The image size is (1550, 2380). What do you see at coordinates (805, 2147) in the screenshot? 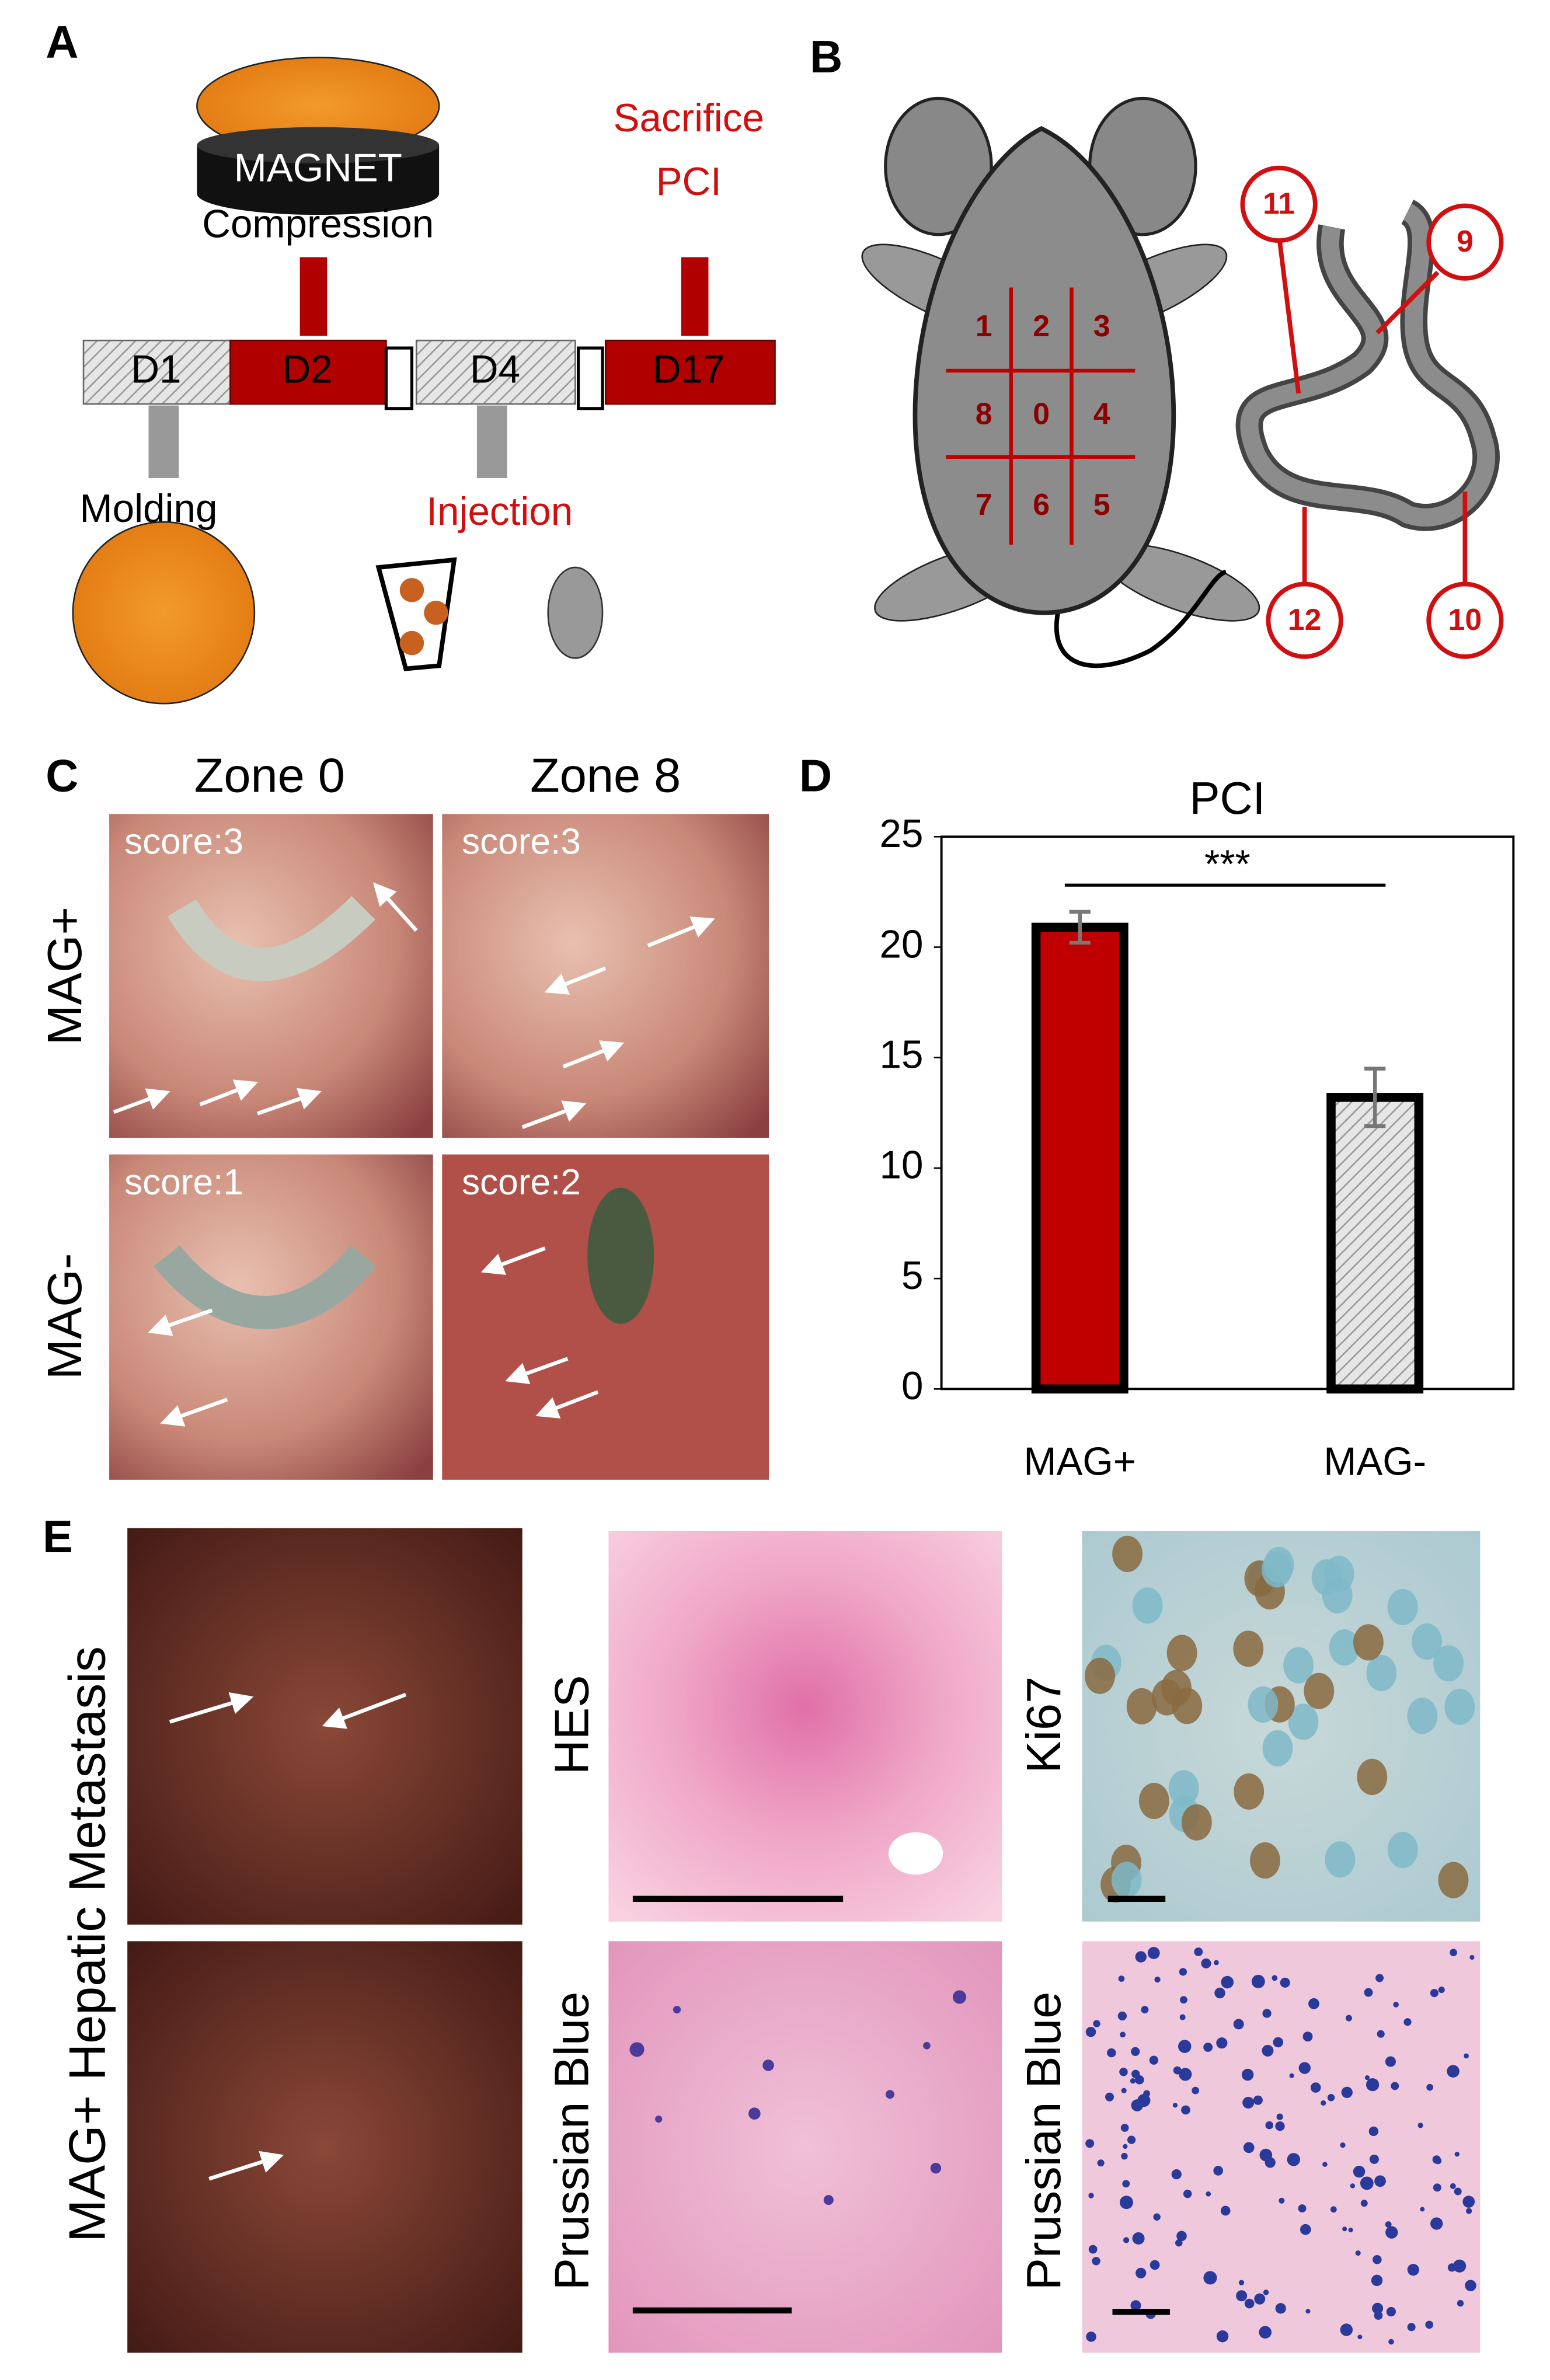
I see `micrograph` at bounding box center [805, 2147].